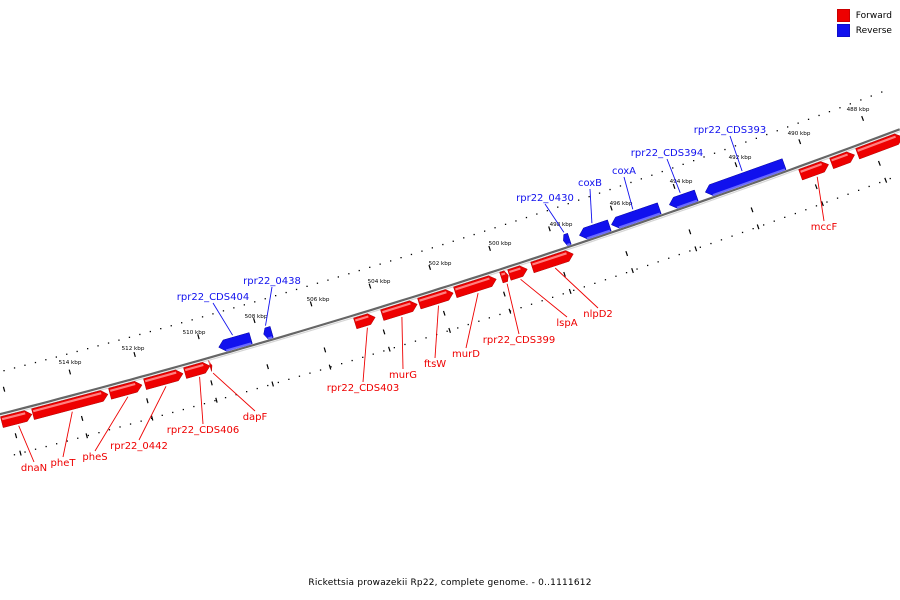  Describe the element at coordinates (873, 15) in the screenshot. I see `legend-label-forward: Forward` at that location.